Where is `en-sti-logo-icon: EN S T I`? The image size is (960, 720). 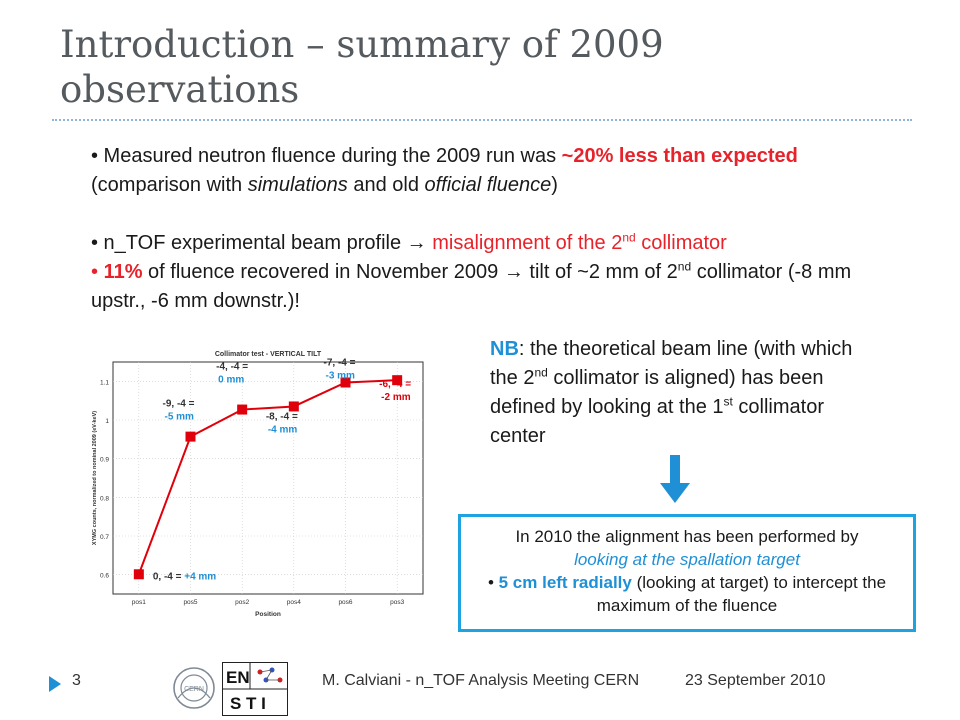 en-sti-logo-icon: EN S T I is located at coordinates (255, 689).